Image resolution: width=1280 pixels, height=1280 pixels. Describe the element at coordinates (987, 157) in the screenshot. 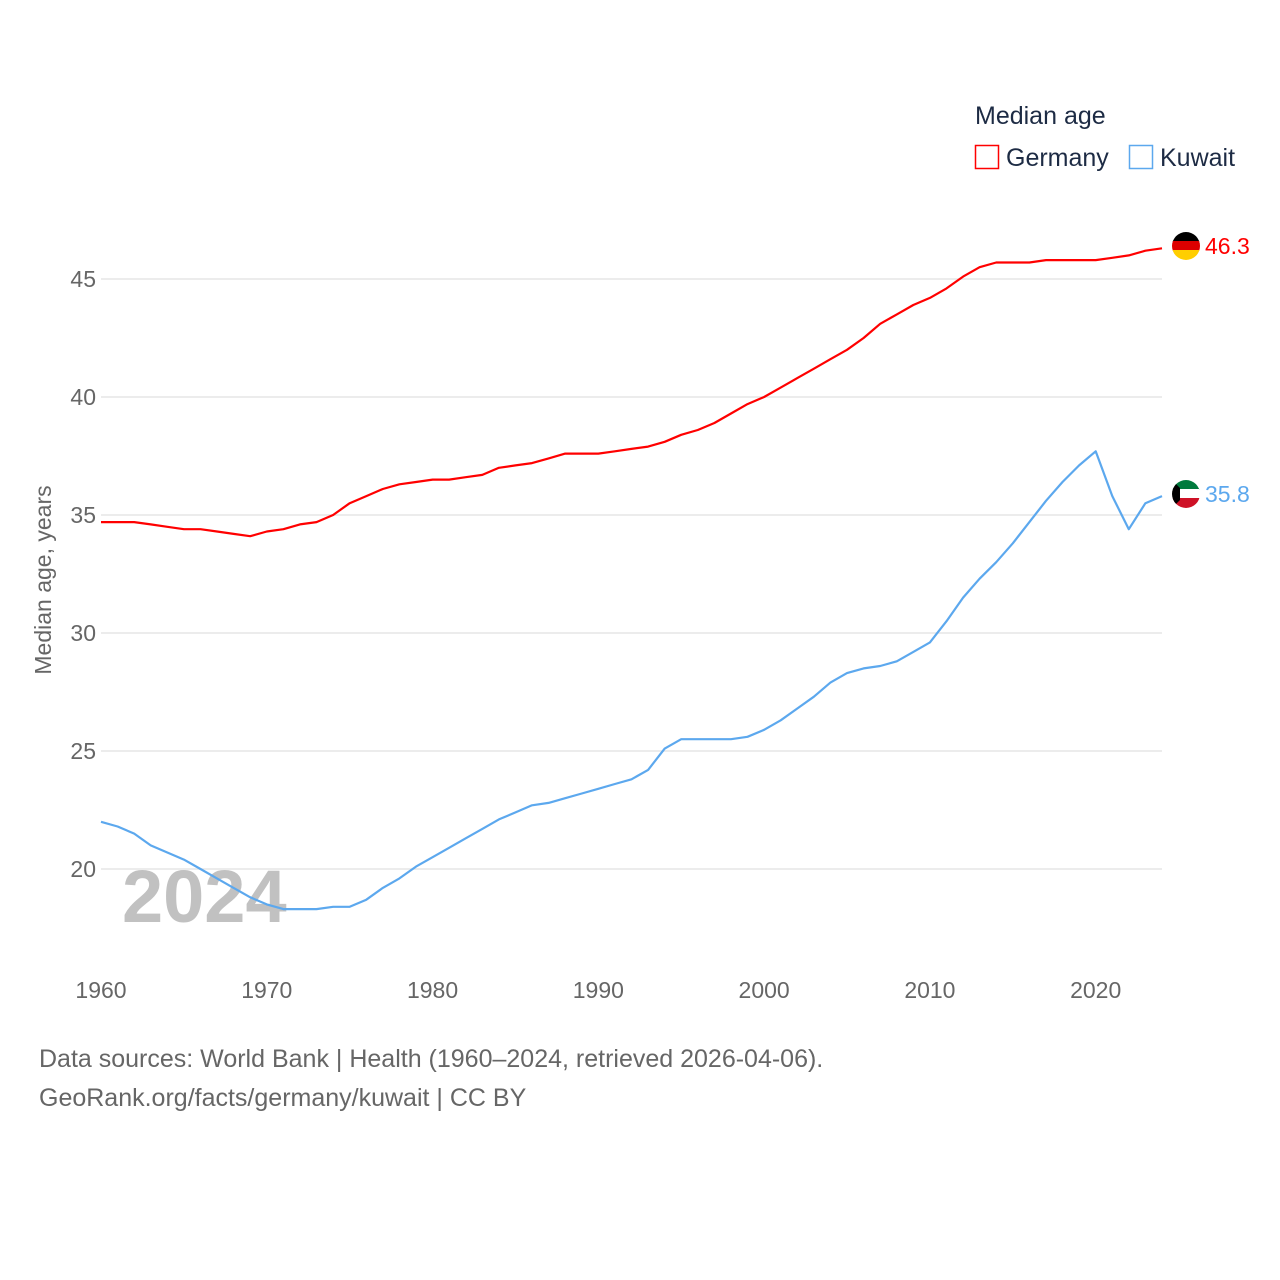

I see `legend-swatch-germany` at that location.